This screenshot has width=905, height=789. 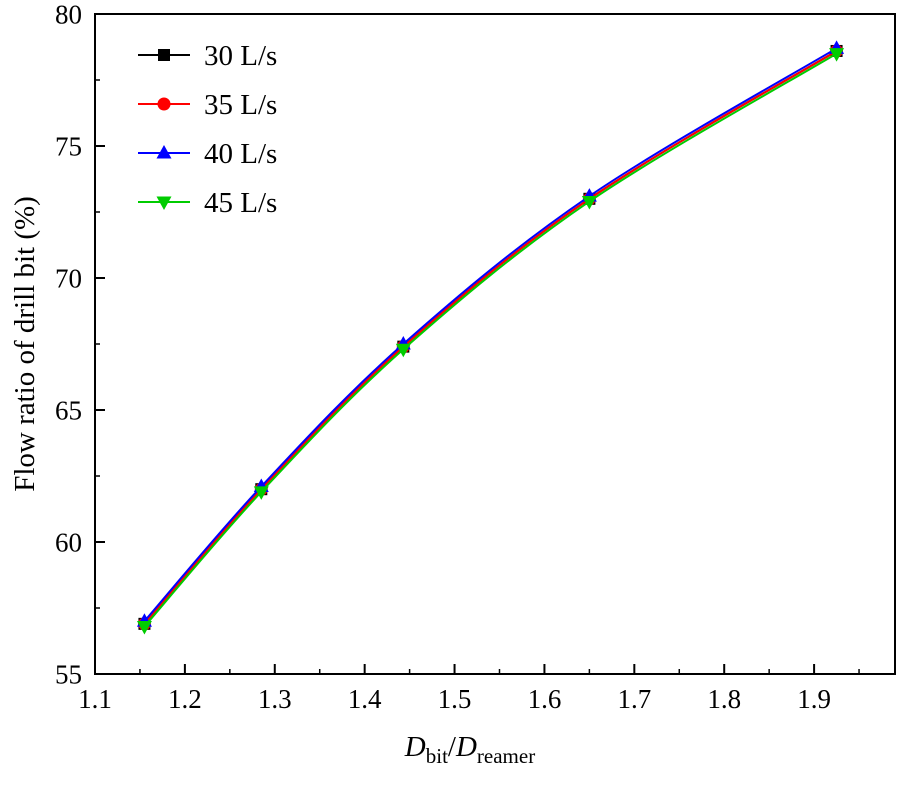 What do you see at coordinates (240, 105) in the screenshot?
I see `legend-label: 35 L/s` at bounding box center [240, 105].